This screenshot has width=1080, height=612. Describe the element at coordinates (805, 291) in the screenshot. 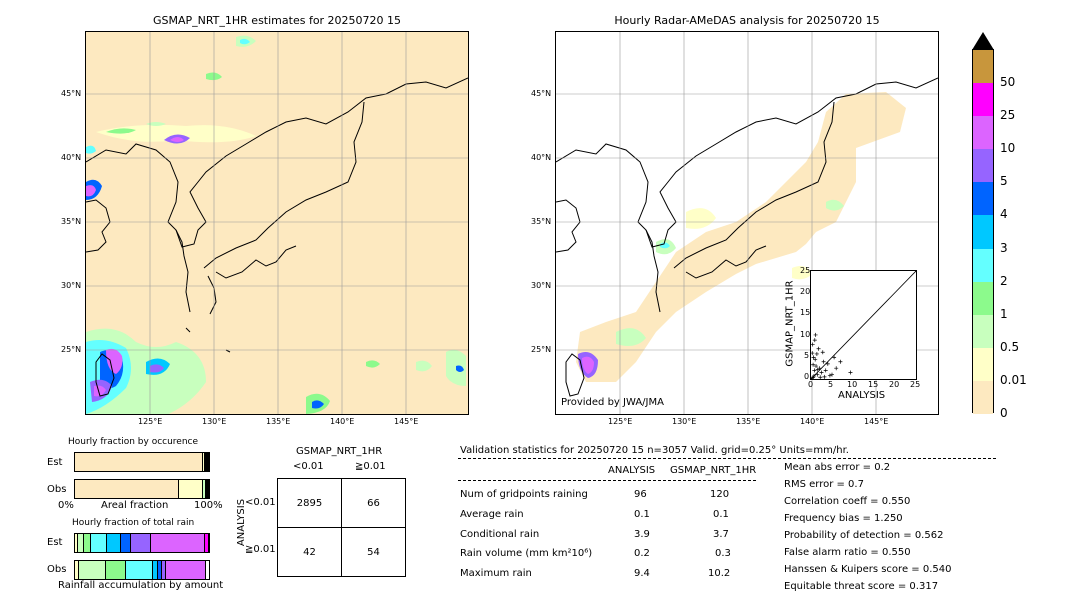

I see `scatter-ytick: 20` at that location.